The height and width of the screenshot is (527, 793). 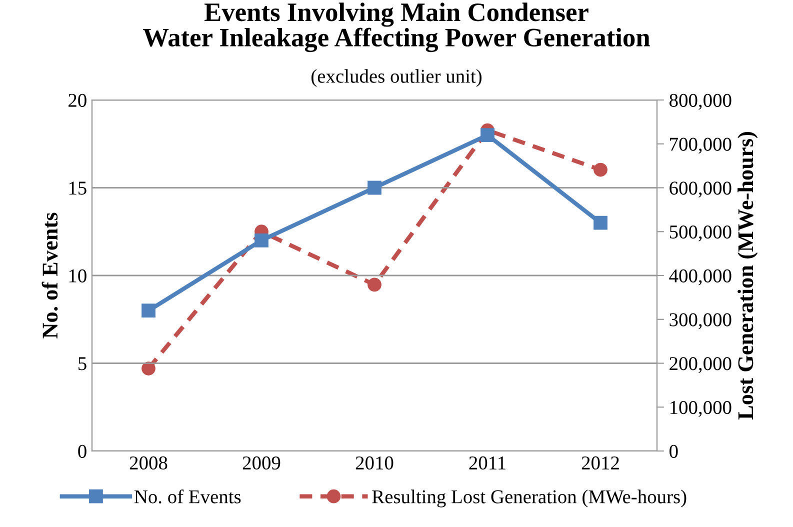 What do you see at coordinates (396, 27) in the screenshot?
I see `chart-title: Events Involving Main Condenser Water Inleakage Affecting Power Generation` at bounding box center [396, 27].